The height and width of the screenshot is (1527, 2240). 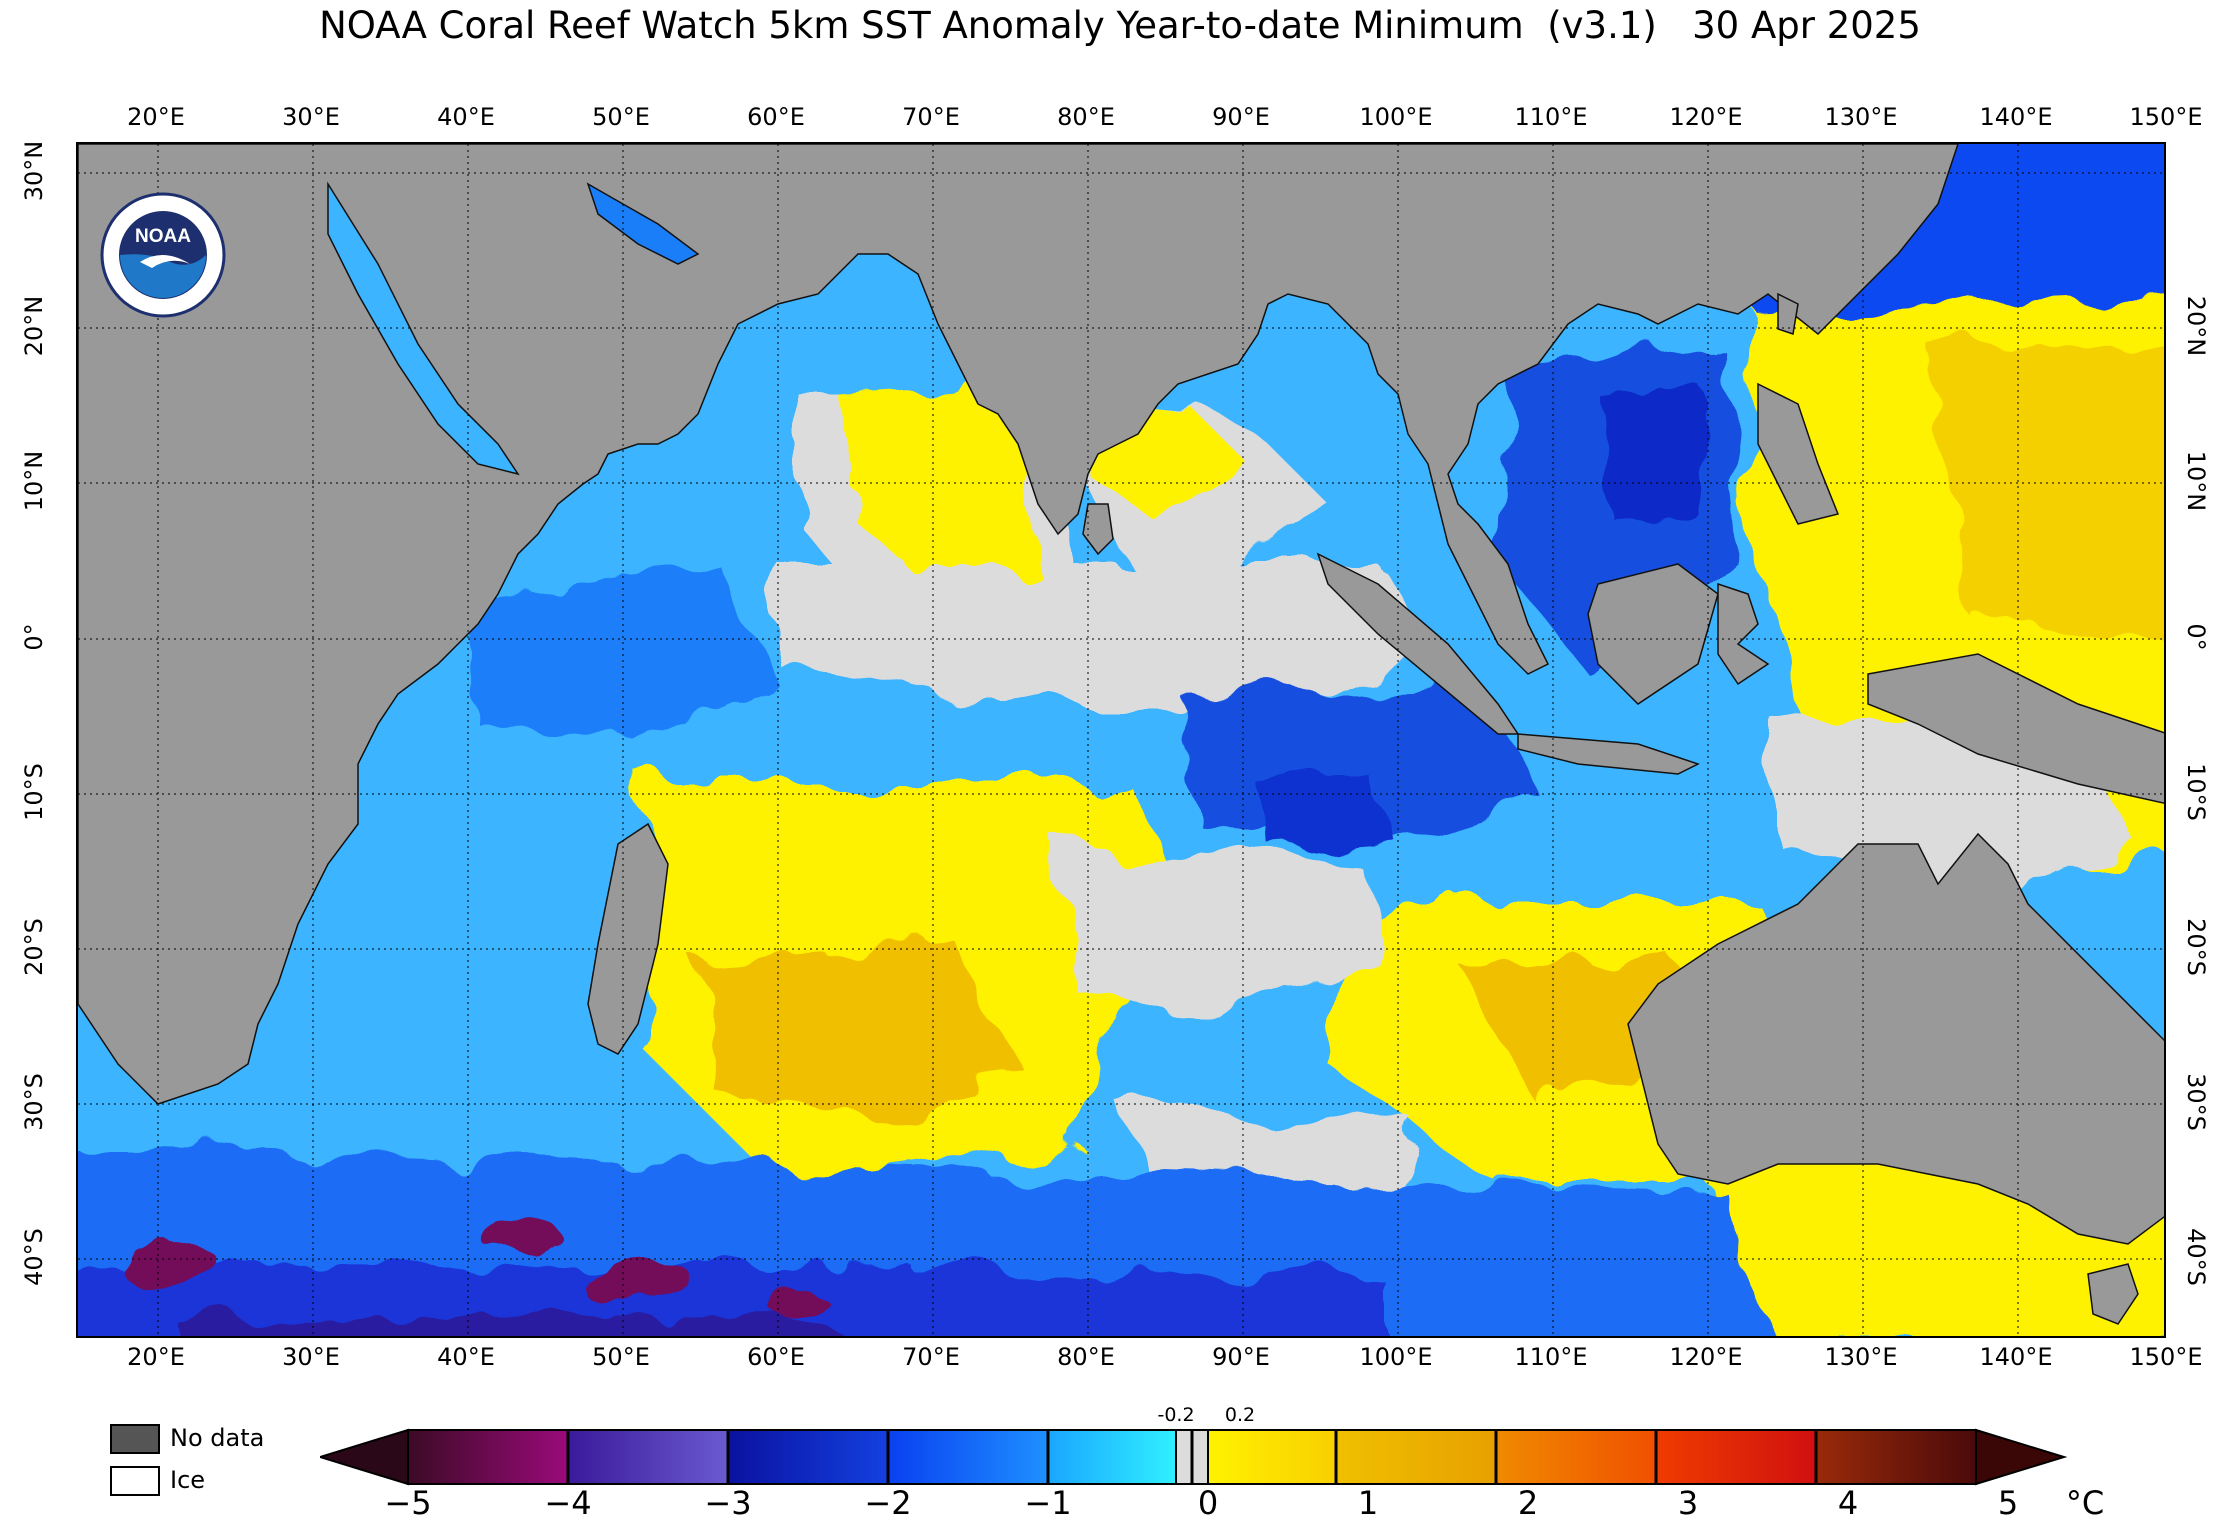 I want to click on no-data-label: No data, so click(x=217, y=1438).